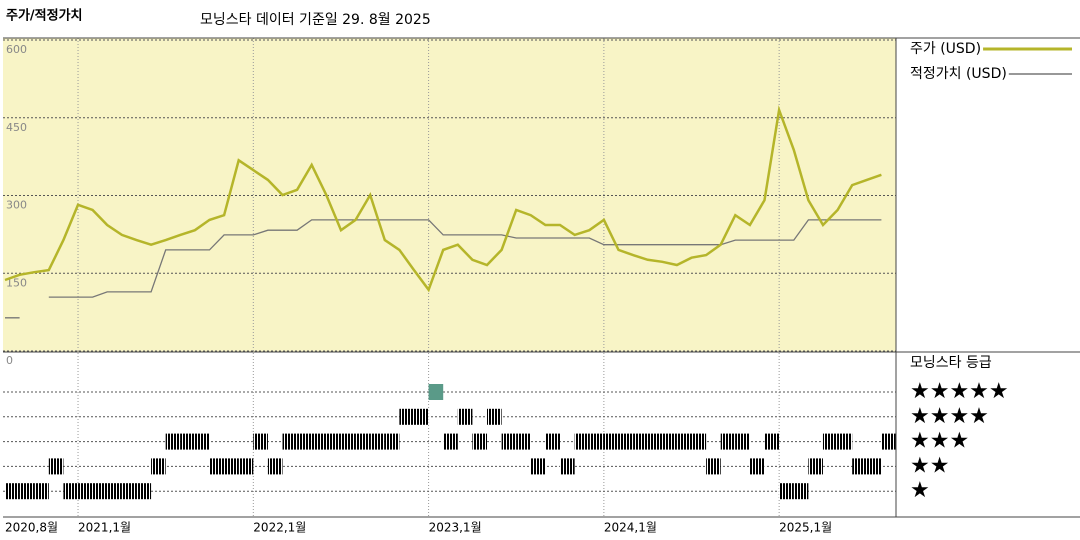 This screenshot has height=540, width=1080. Describe the element at coordinates (630, 528) in the screenshot. I see `x-tick-label: 2024,1월` at that location.